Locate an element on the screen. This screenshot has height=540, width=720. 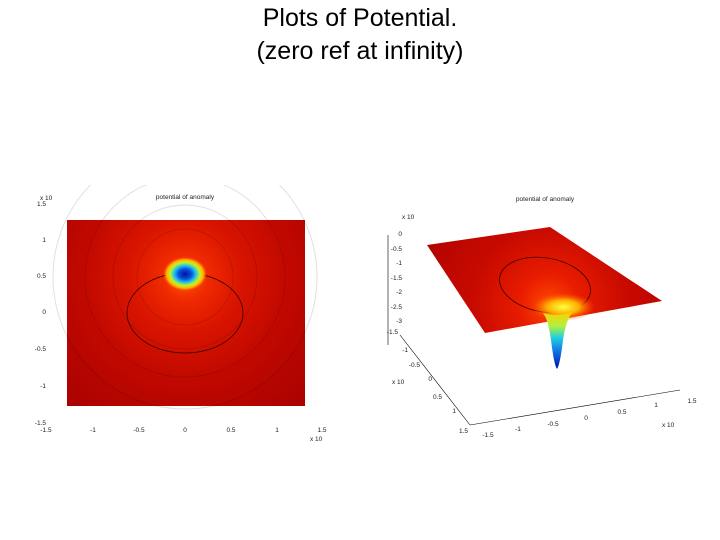
left-x-tick: 1.5 is located at coordinates (321, 430).